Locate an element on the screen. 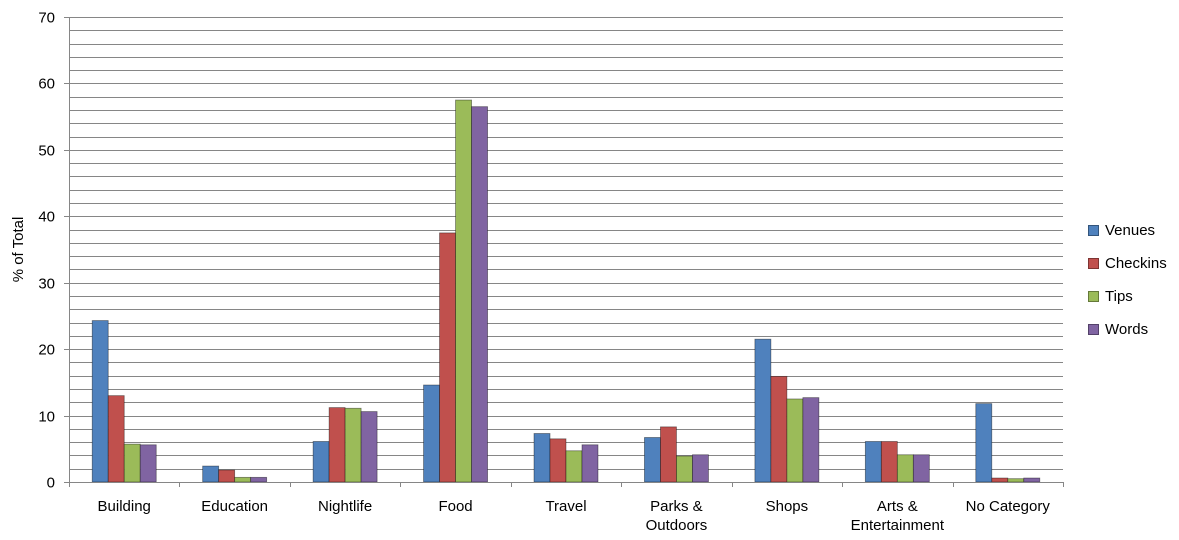  y-axis-label: % of Total is located at coordinates (18, 250).